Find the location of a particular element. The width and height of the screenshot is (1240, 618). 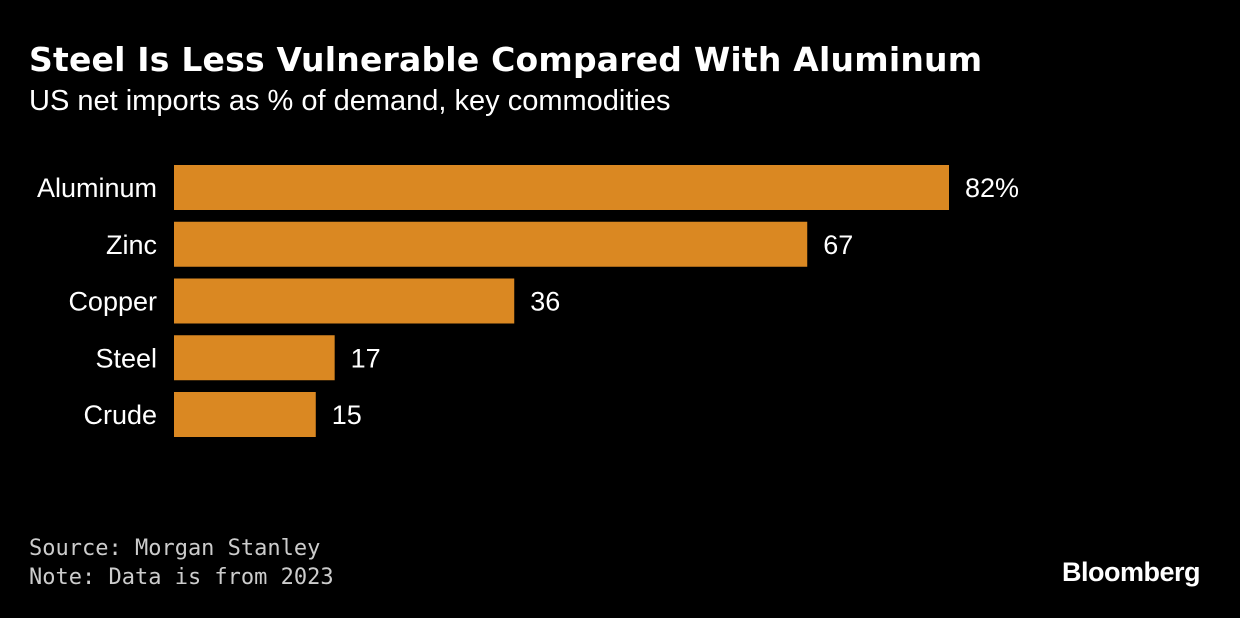

value-label-aluminum: 82% is located at coordinates (992, 188).